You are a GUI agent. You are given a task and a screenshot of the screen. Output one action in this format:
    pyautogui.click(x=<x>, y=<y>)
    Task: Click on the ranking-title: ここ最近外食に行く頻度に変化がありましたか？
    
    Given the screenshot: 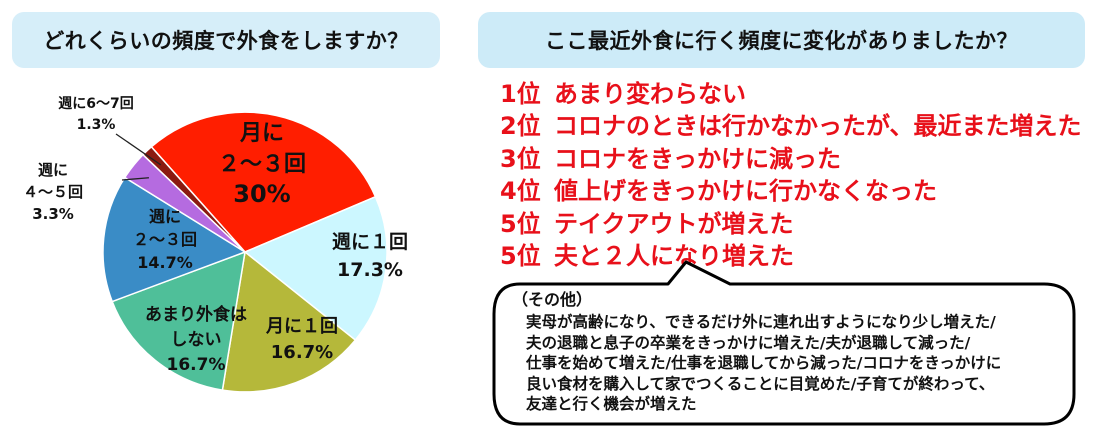 What is the action you would take?
    pyautogui.click(x=781, y=41)
    